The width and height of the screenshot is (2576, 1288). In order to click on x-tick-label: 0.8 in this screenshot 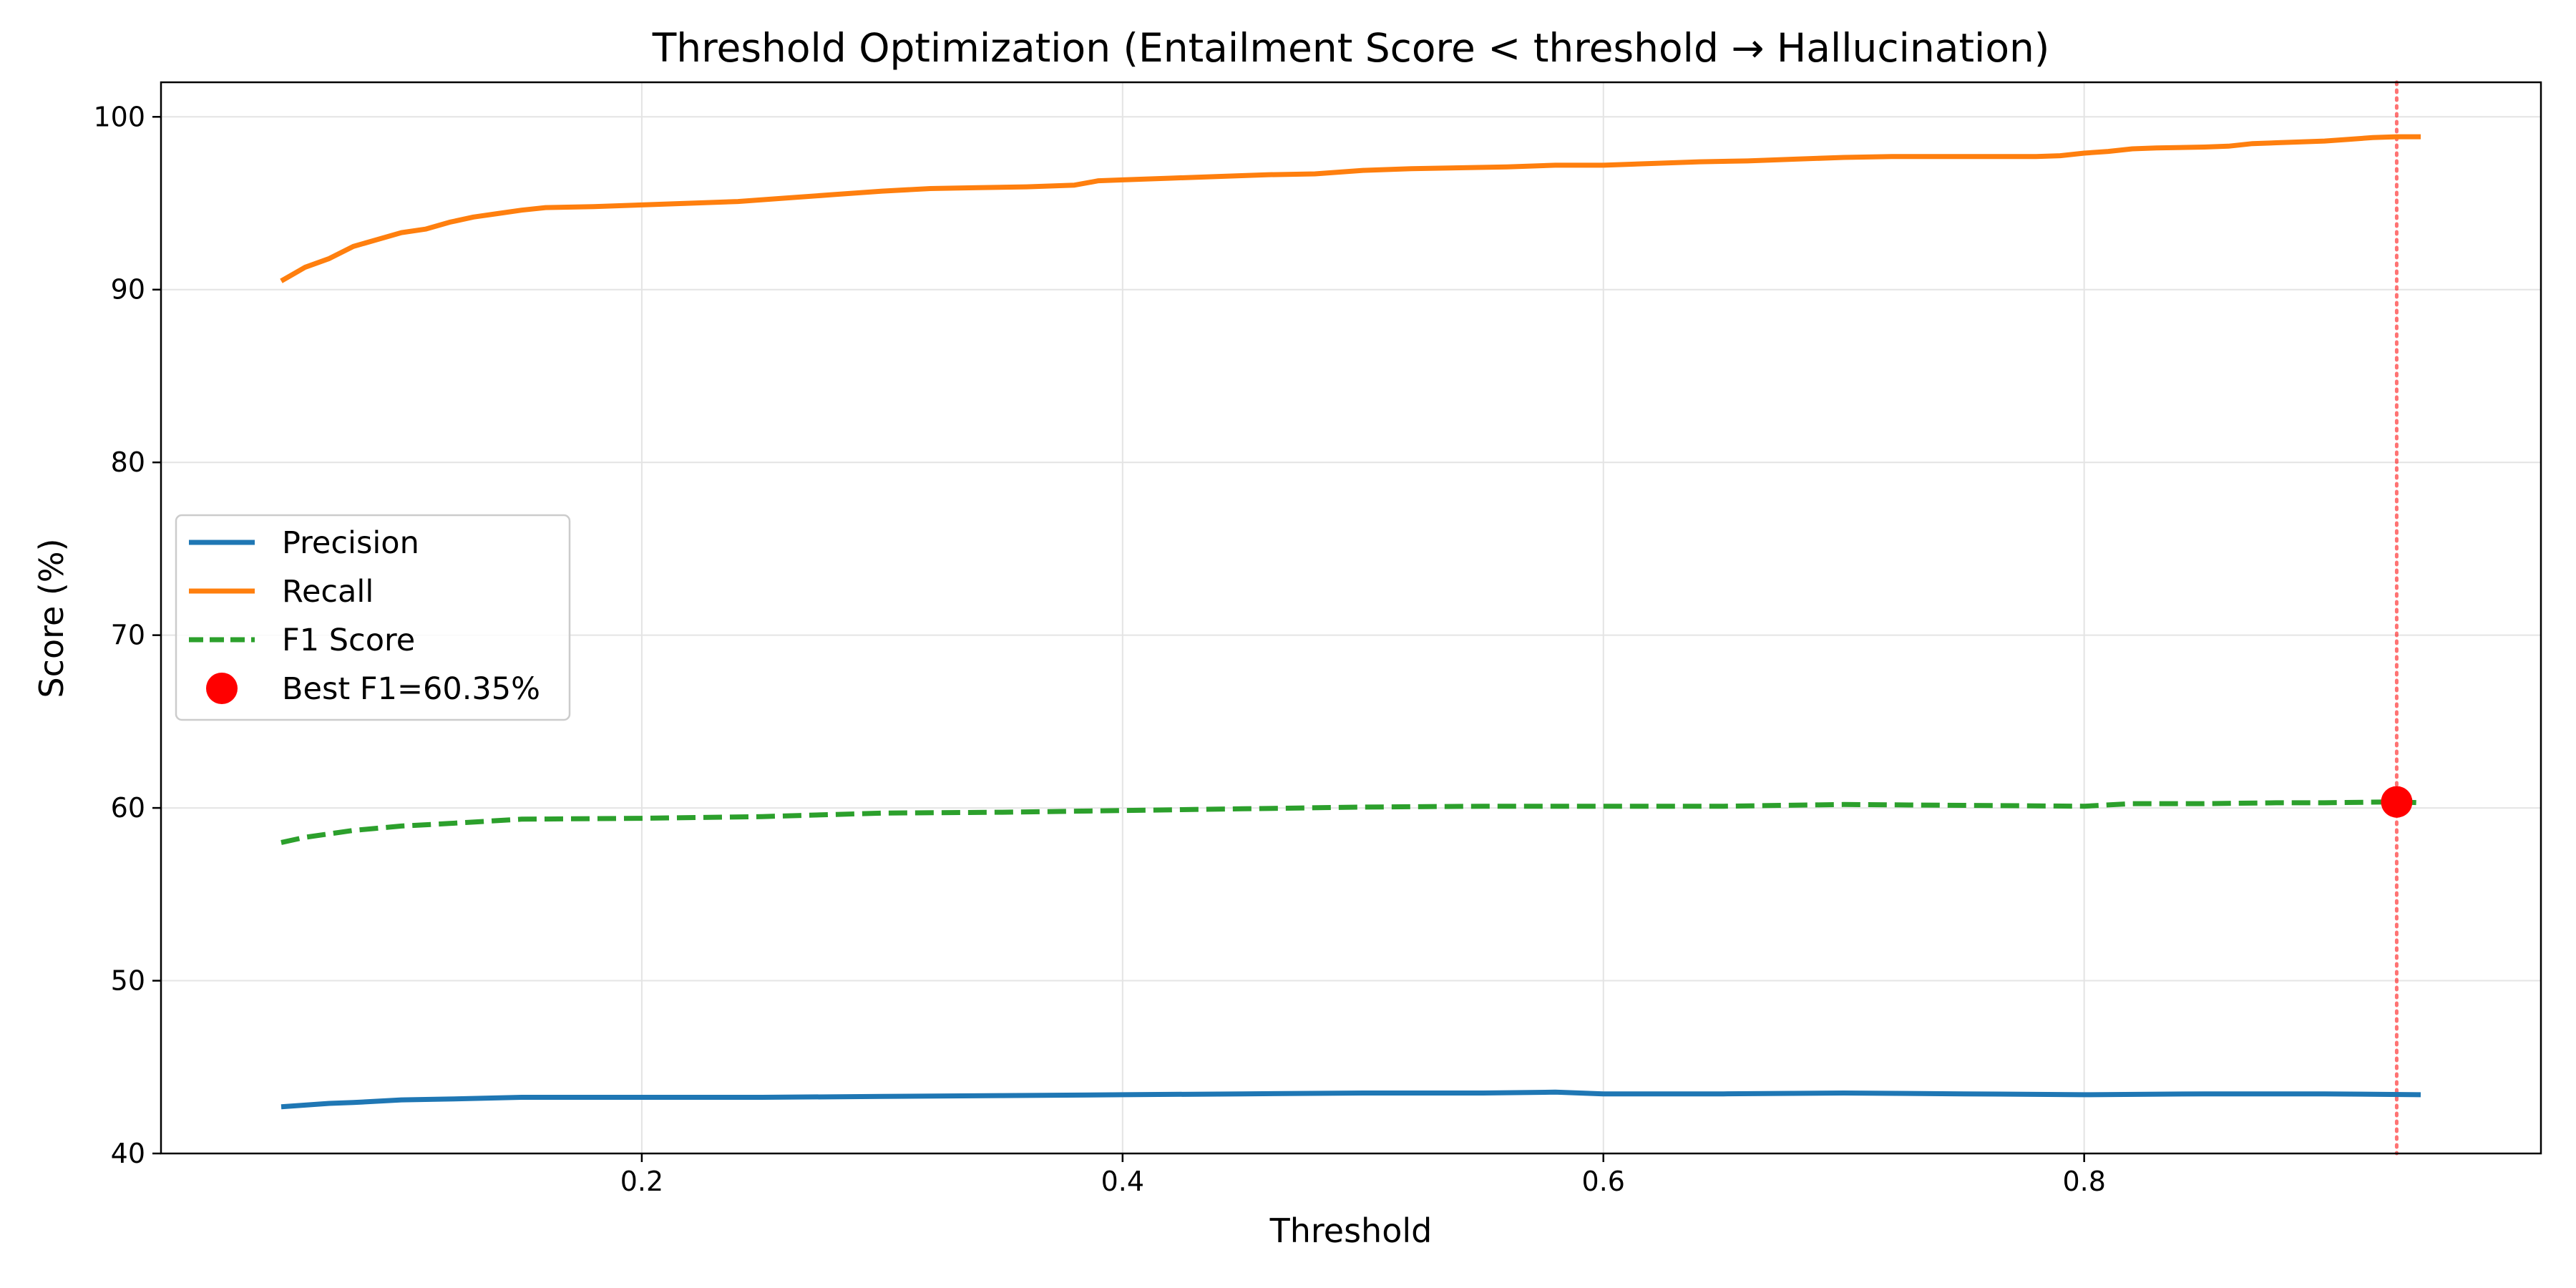, I will do `click(2083, 1181)`.